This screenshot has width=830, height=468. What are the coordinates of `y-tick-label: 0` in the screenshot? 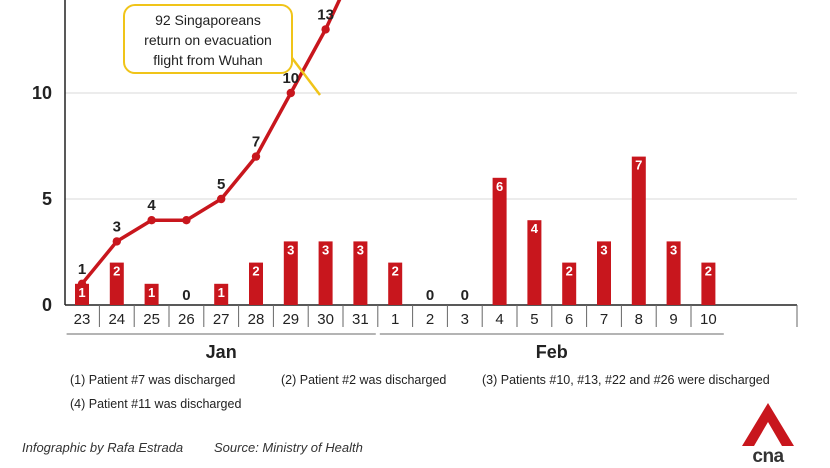 It's located at (47, 305).